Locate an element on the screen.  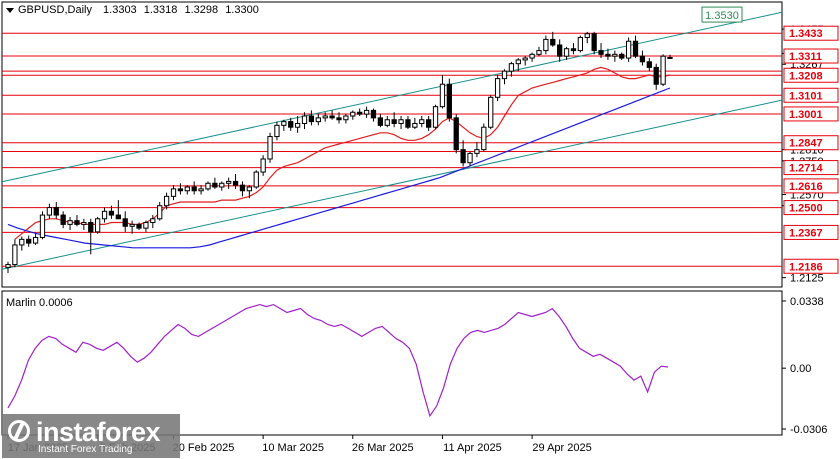
osc-tick-label: -0.0306 is located at coordinates (808, 430).